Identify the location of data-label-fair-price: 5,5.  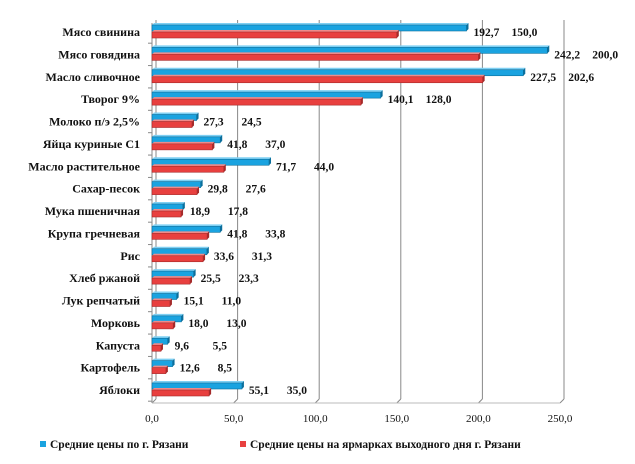
(220, 346).